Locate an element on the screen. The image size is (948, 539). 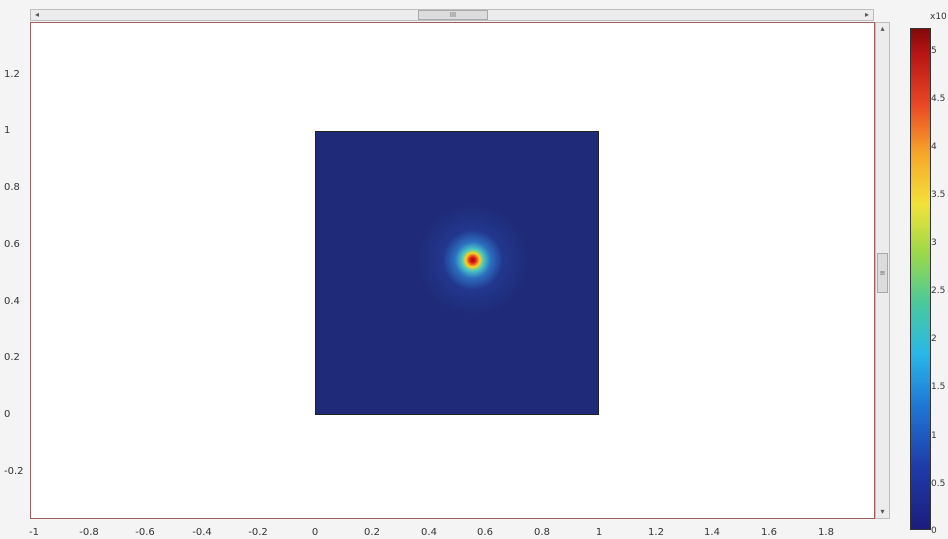
vertical-scrollbar: ▴ ≡ ▾ is located at coordinates (882, 270).